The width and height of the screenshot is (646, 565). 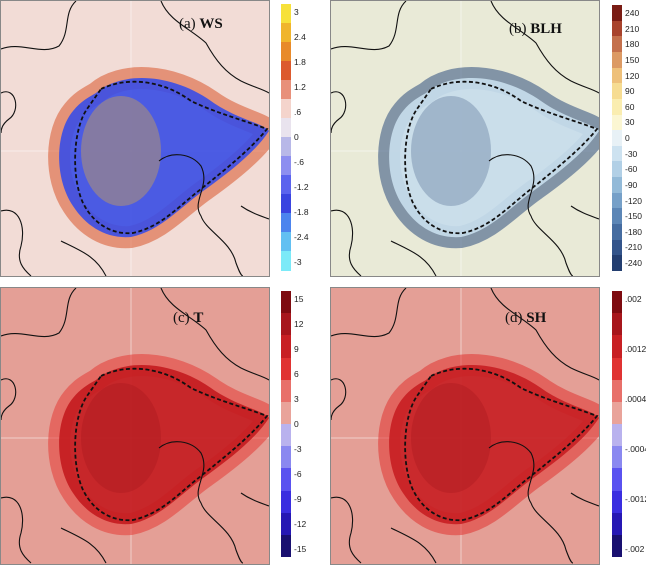 I want to click on colorbar-tick-blh: 210, so click(x=632, y=28).